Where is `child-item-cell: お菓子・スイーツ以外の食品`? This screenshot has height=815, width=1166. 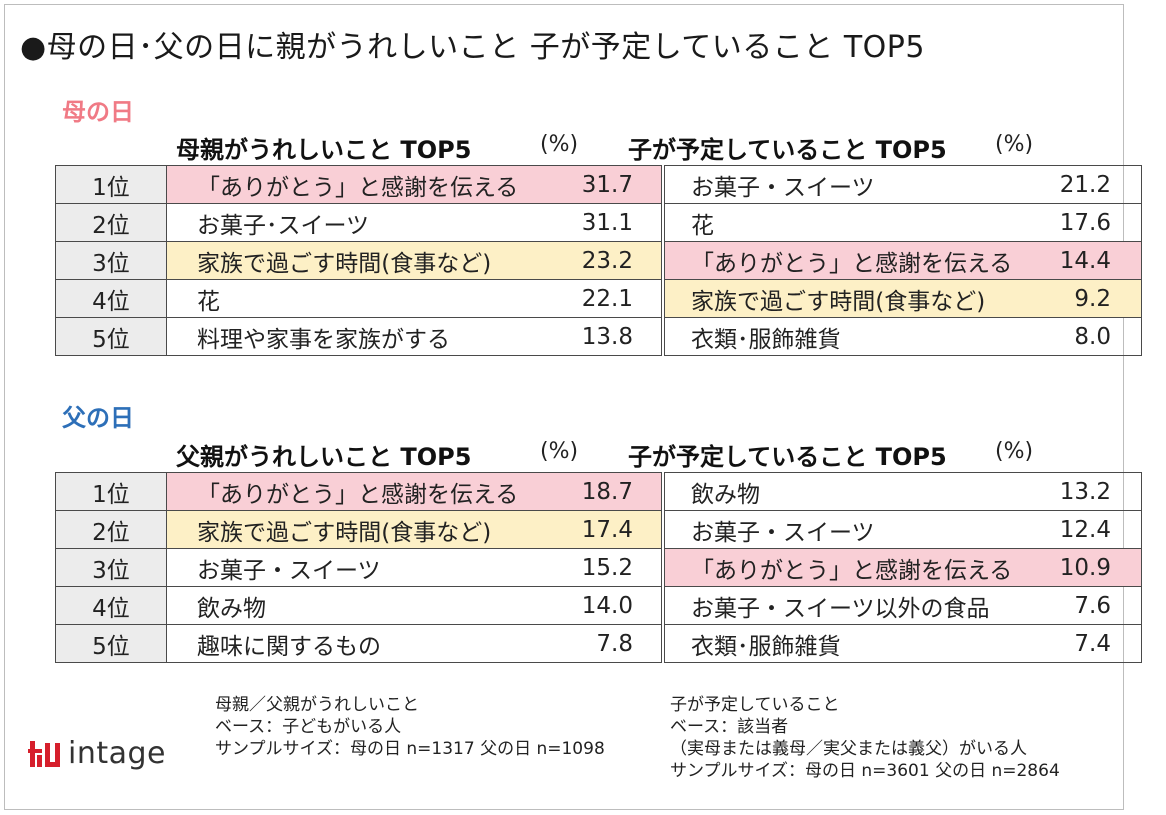
child-item-cell: お菓子・スイーツ以外の食品 is located at coordinates (842, 605).